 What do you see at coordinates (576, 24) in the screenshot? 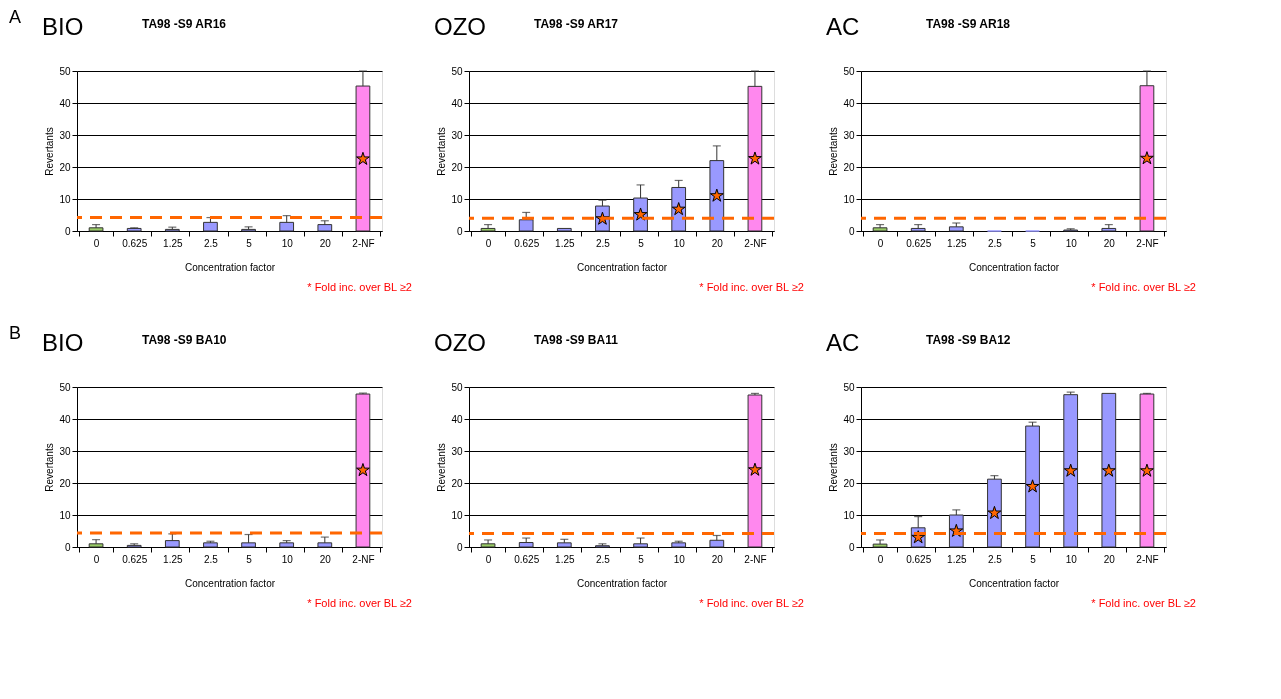
I see `chart-subtitle: TA98 -S9 AR17` at bounding box center [576, 24].